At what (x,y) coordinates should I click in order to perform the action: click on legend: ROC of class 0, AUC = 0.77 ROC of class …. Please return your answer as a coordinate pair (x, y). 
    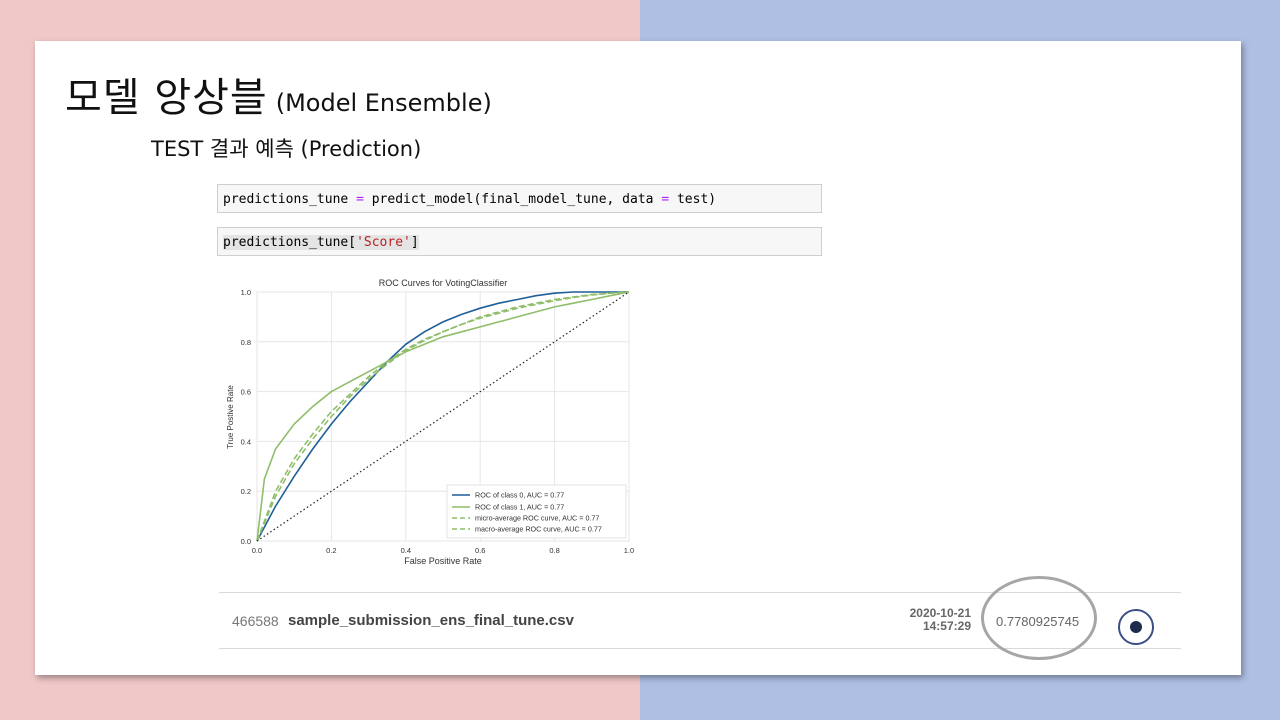
    Looking at the image, I should click on (536, 511).